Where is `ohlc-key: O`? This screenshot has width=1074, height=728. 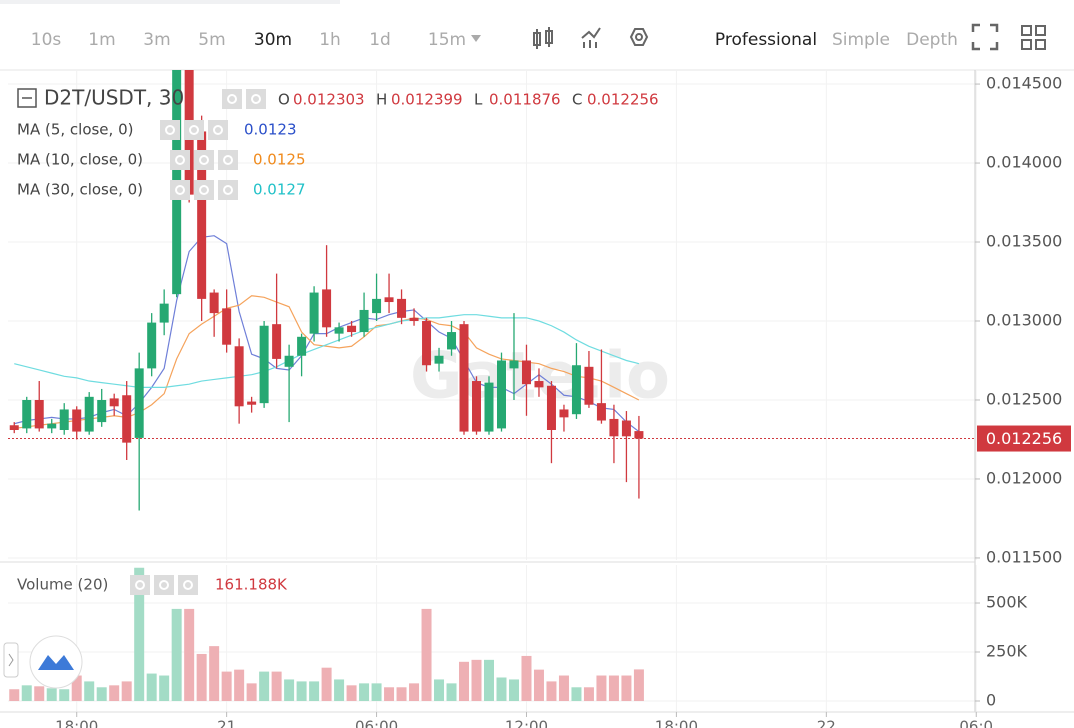
ohlc-key: O is located at coordinates (284, 100).